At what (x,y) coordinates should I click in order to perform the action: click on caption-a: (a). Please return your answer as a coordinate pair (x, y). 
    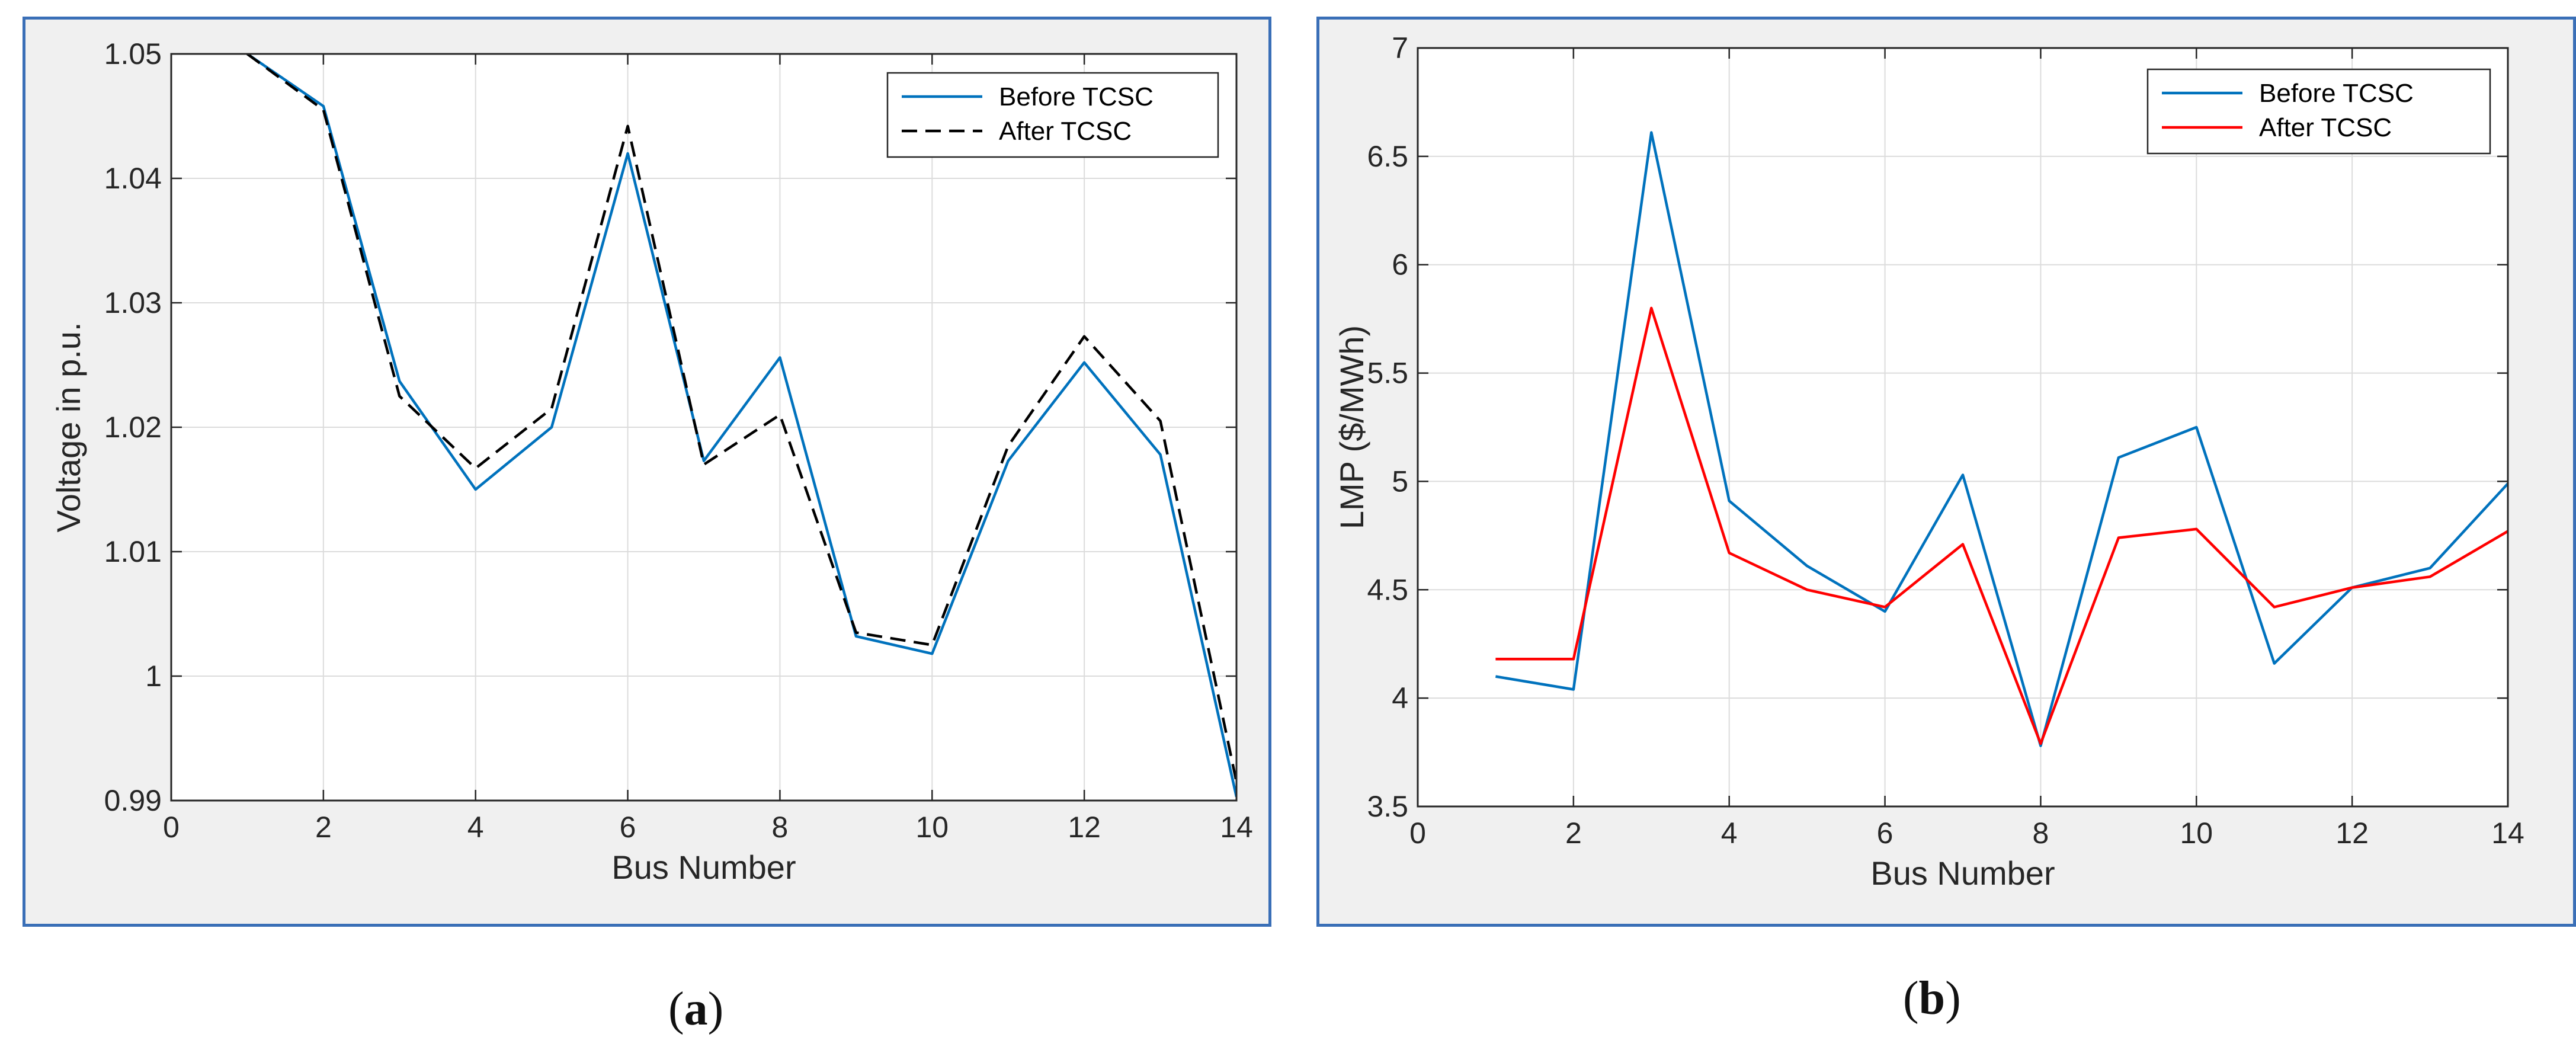
    Looking at the image, I should click on (696, 1009).